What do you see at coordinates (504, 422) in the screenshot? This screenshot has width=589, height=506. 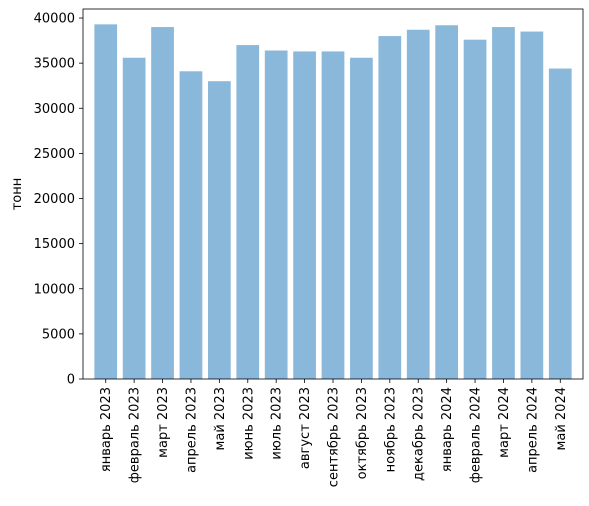 I see `x-tick-label: март 2024` at bounding box center [504, 422].